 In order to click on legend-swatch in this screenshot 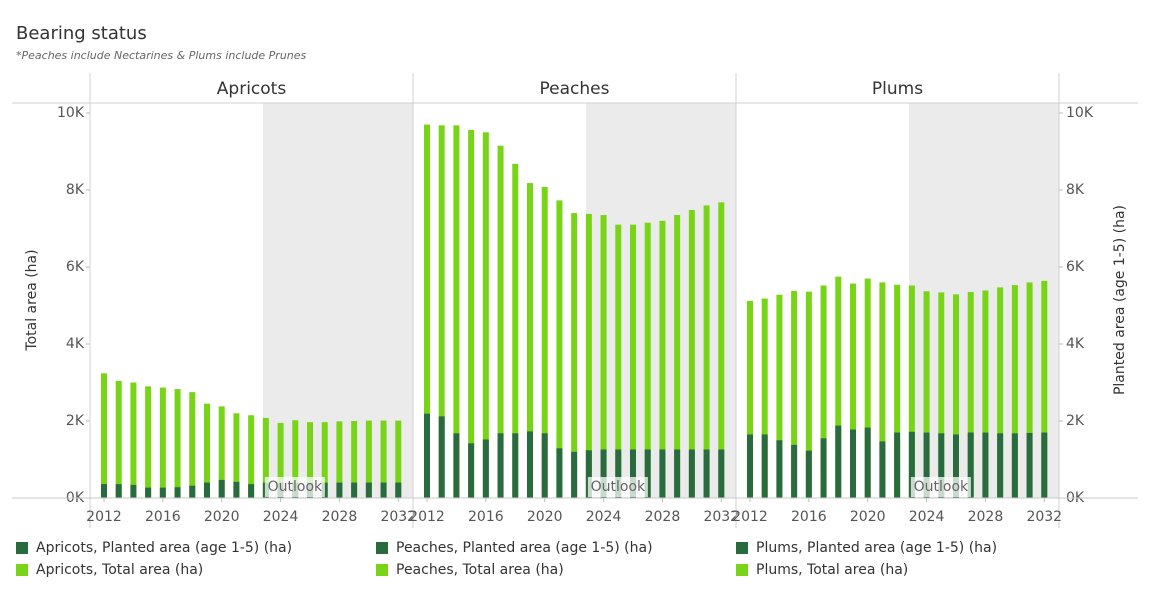, I will do `click(382, 570)`.